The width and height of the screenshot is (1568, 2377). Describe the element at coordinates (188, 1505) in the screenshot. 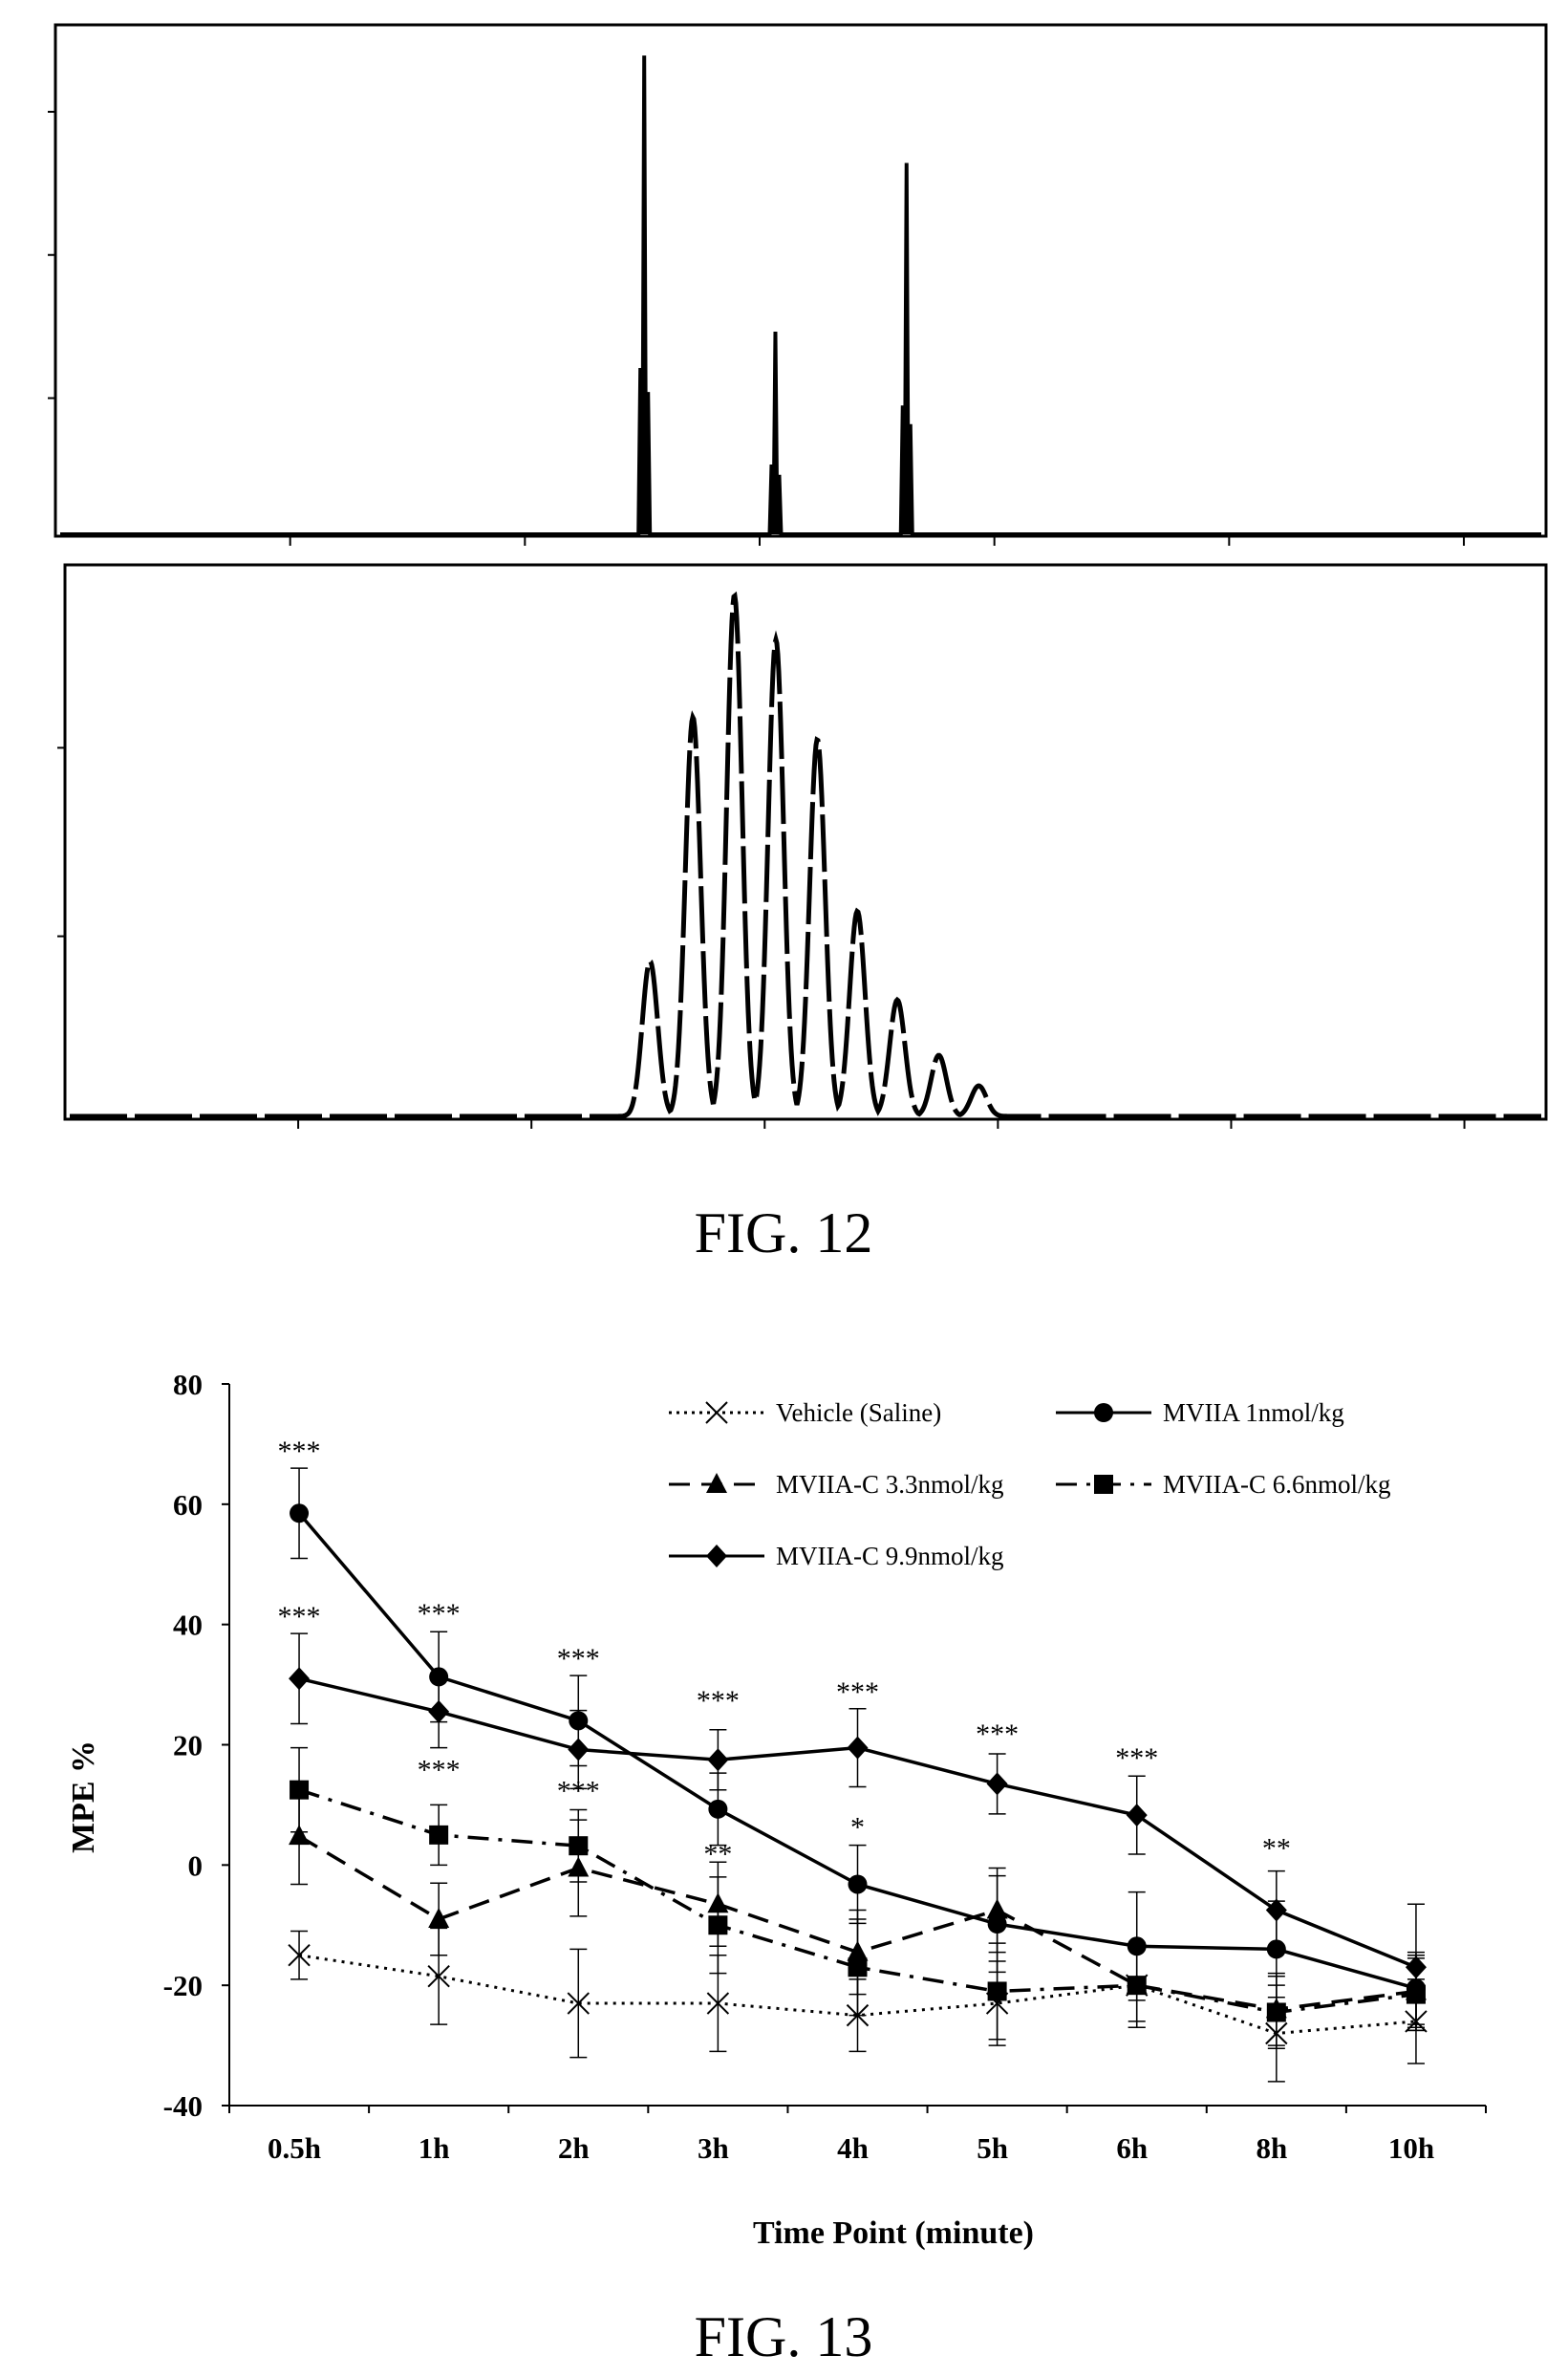

I see `y-tick-label: 60` at that location.